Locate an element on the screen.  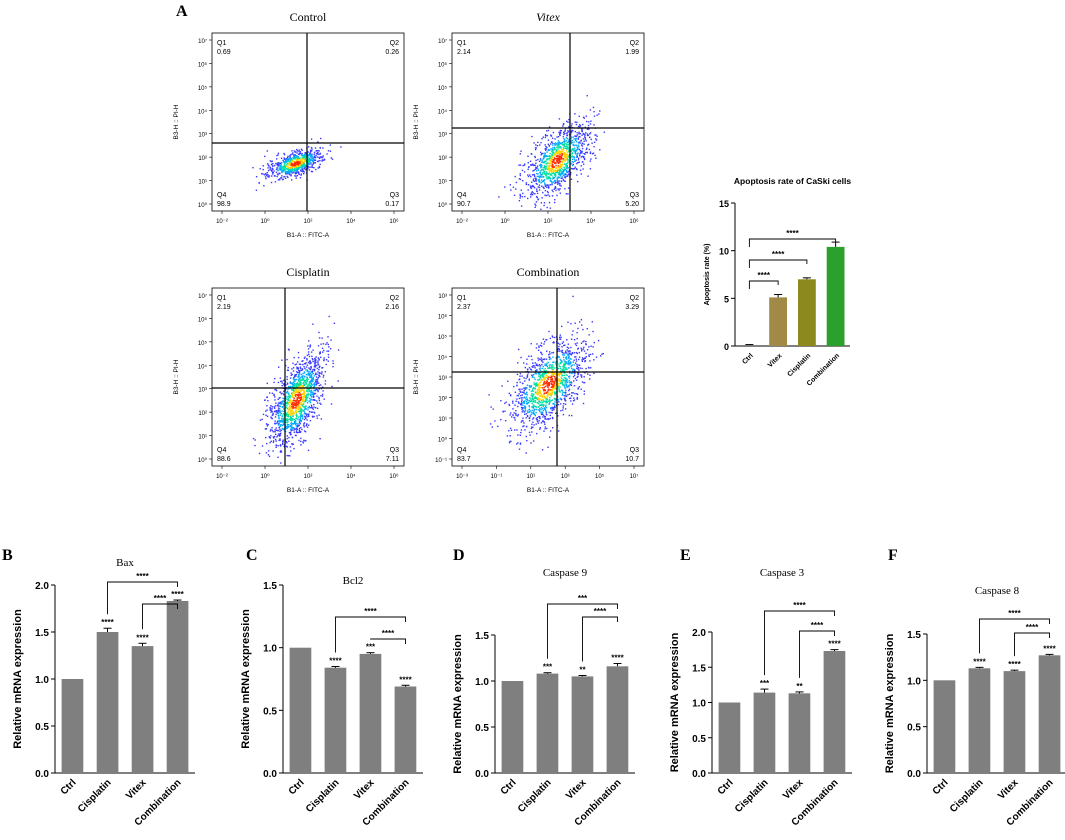
x-tick-label: 10⁰ is located at coordinates (265, 476).